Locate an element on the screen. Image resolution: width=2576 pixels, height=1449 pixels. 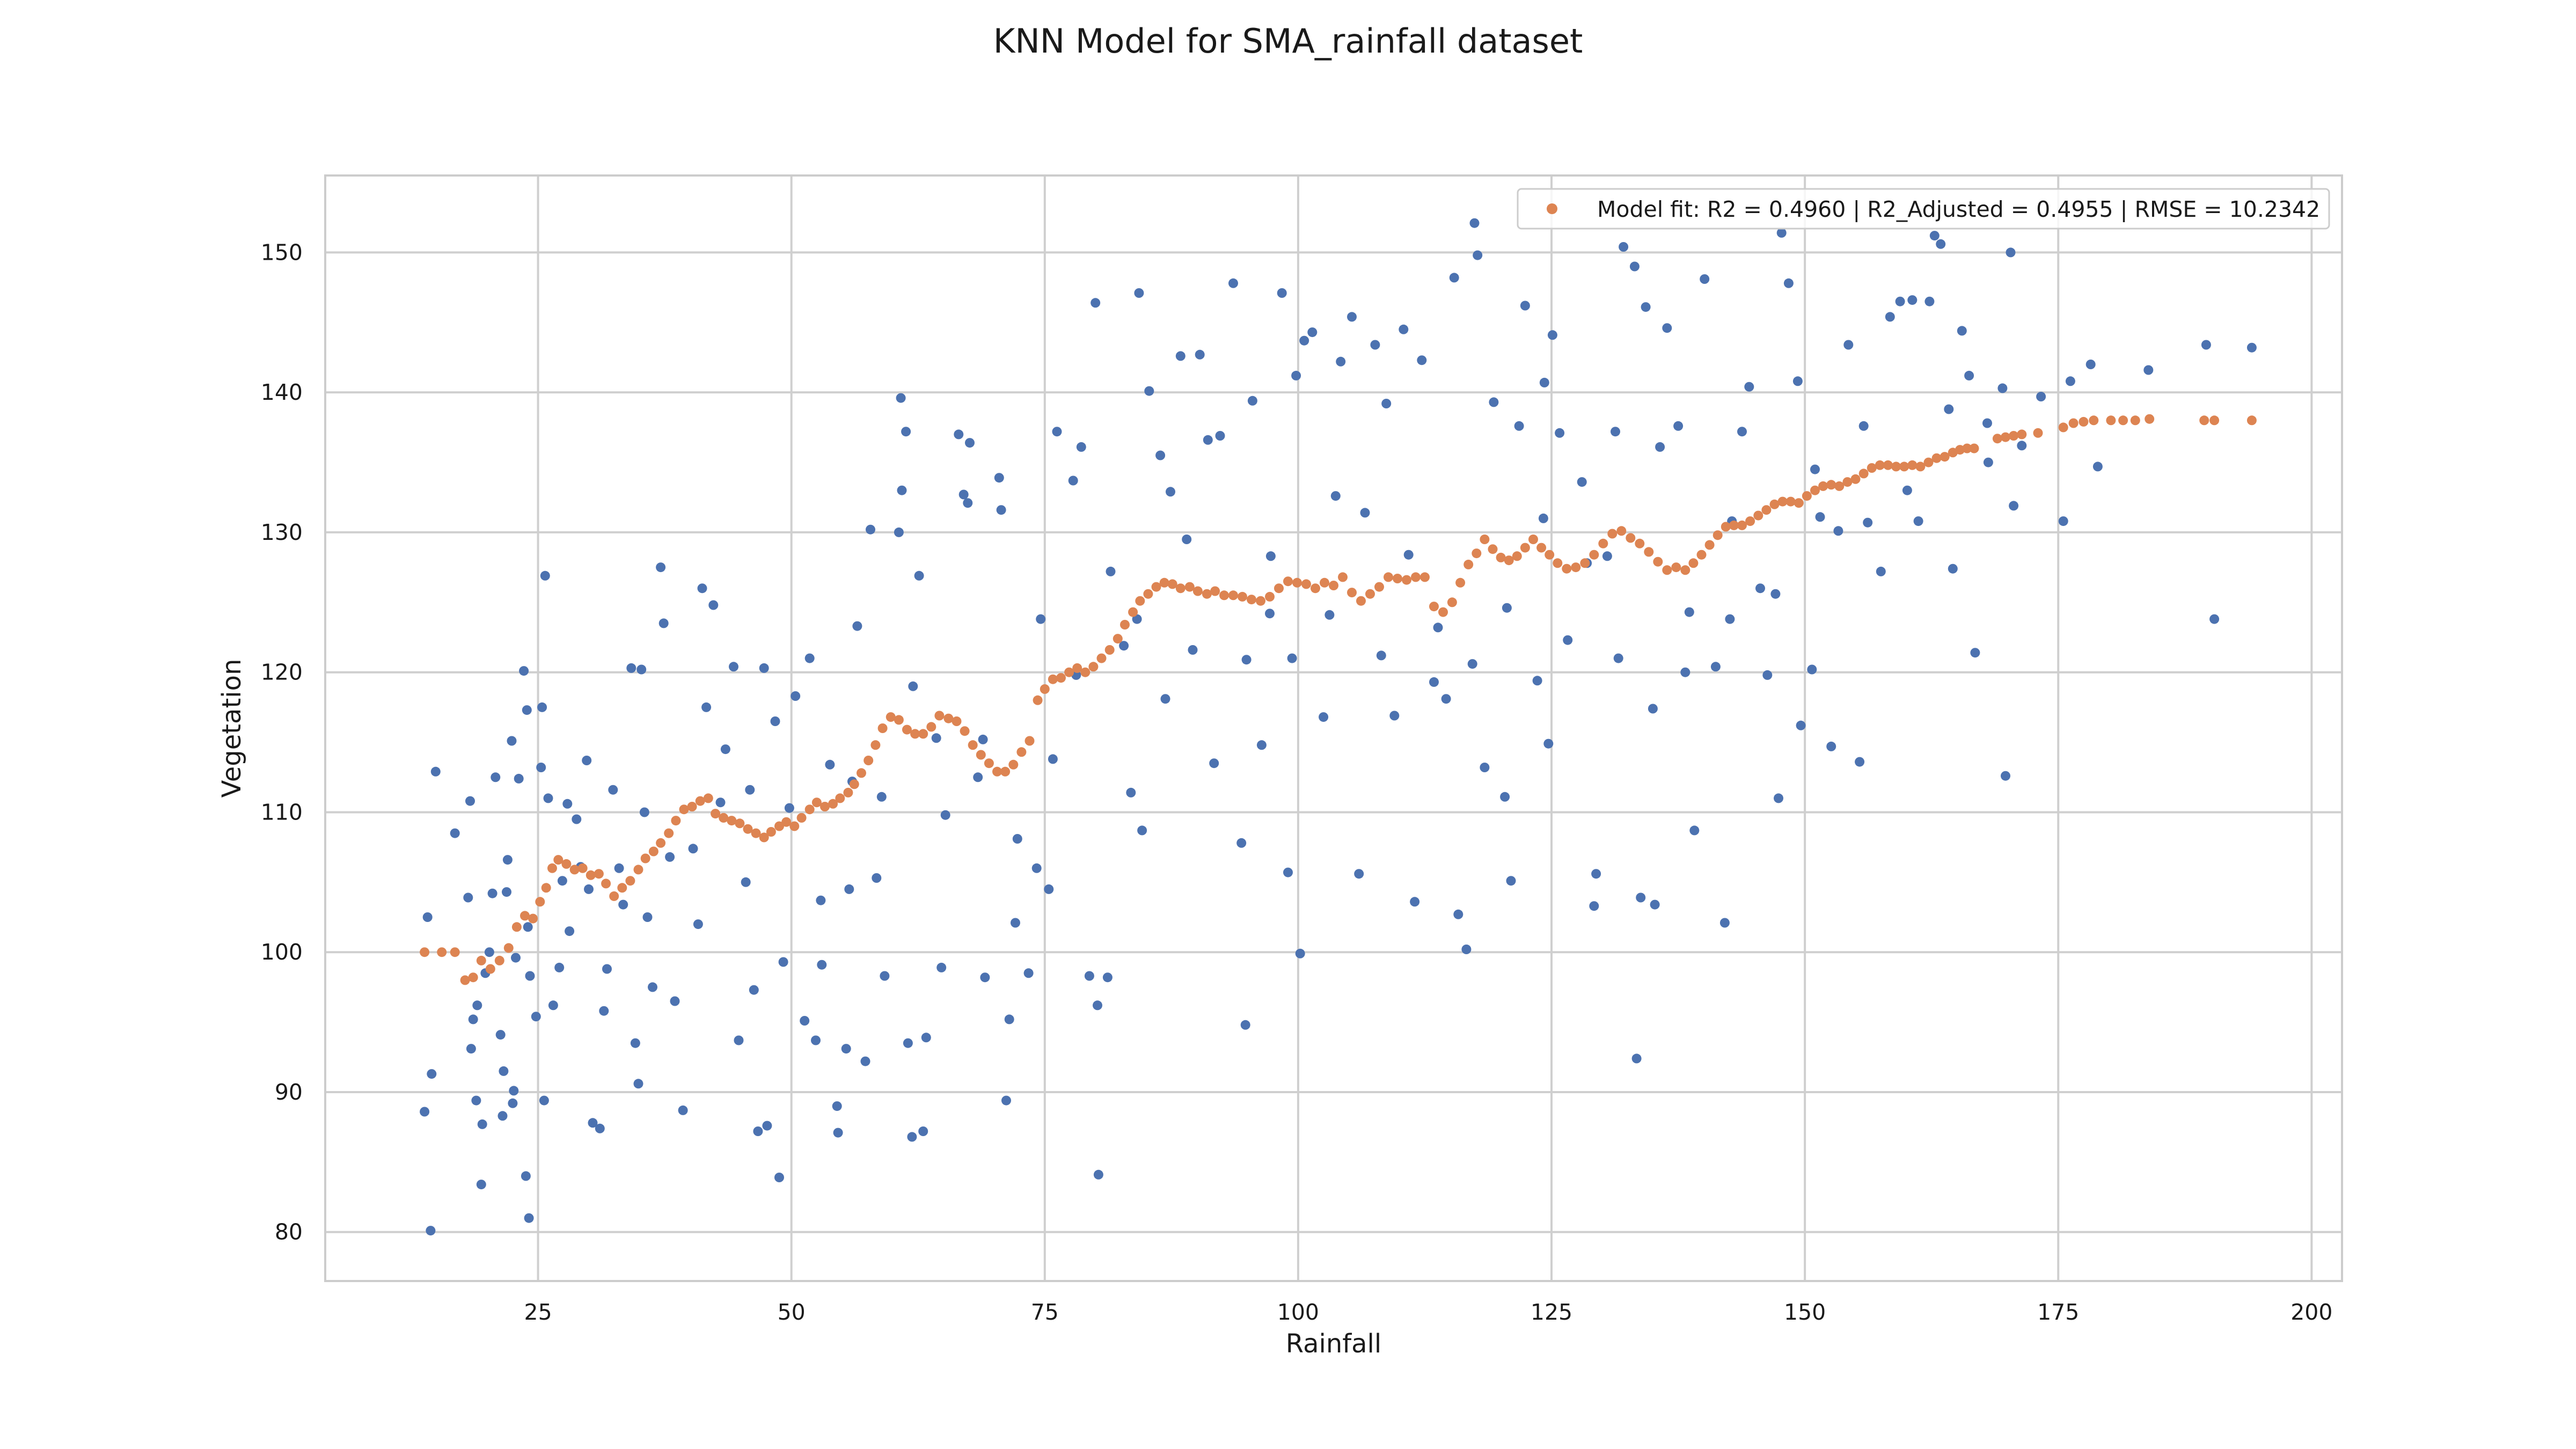
x-tick-label: 175 is located at coordinates (2058, 1312).